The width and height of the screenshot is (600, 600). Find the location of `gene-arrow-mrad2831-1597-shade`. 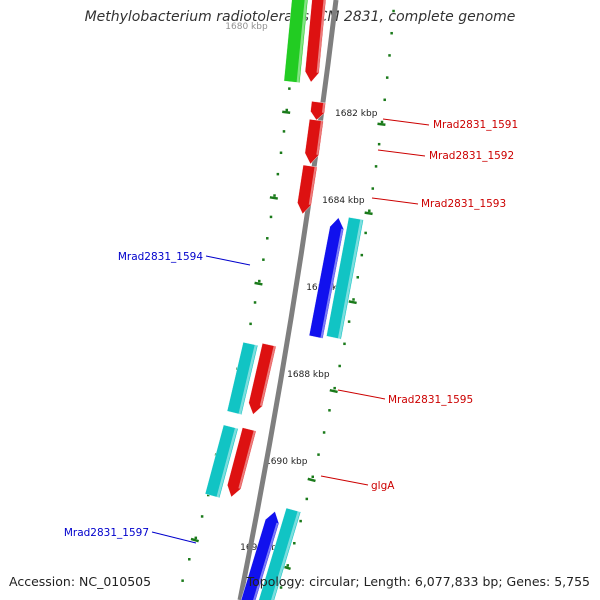

gene-arrow-mrad2831-1597-shade is located at coordinates (266, 561).